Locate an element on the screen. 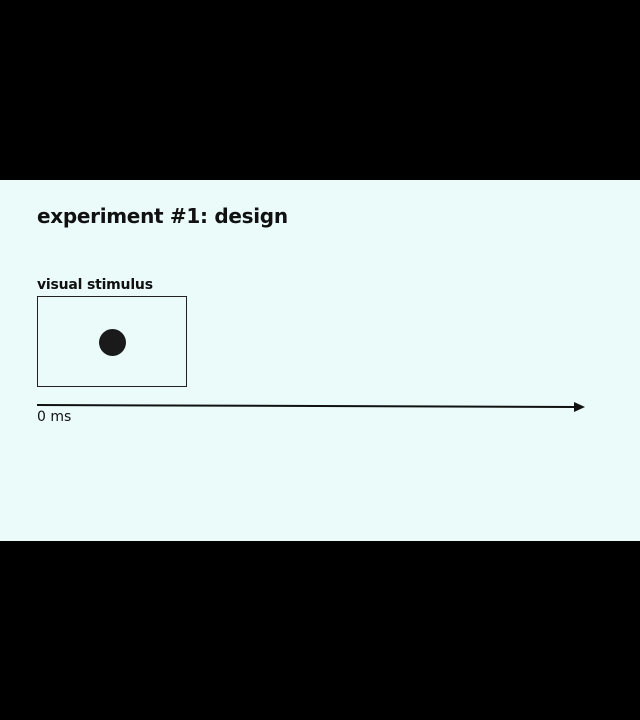 The height and width of the screenshot is (720, 640). stimulus-dot is located at coordinates (112, 342).